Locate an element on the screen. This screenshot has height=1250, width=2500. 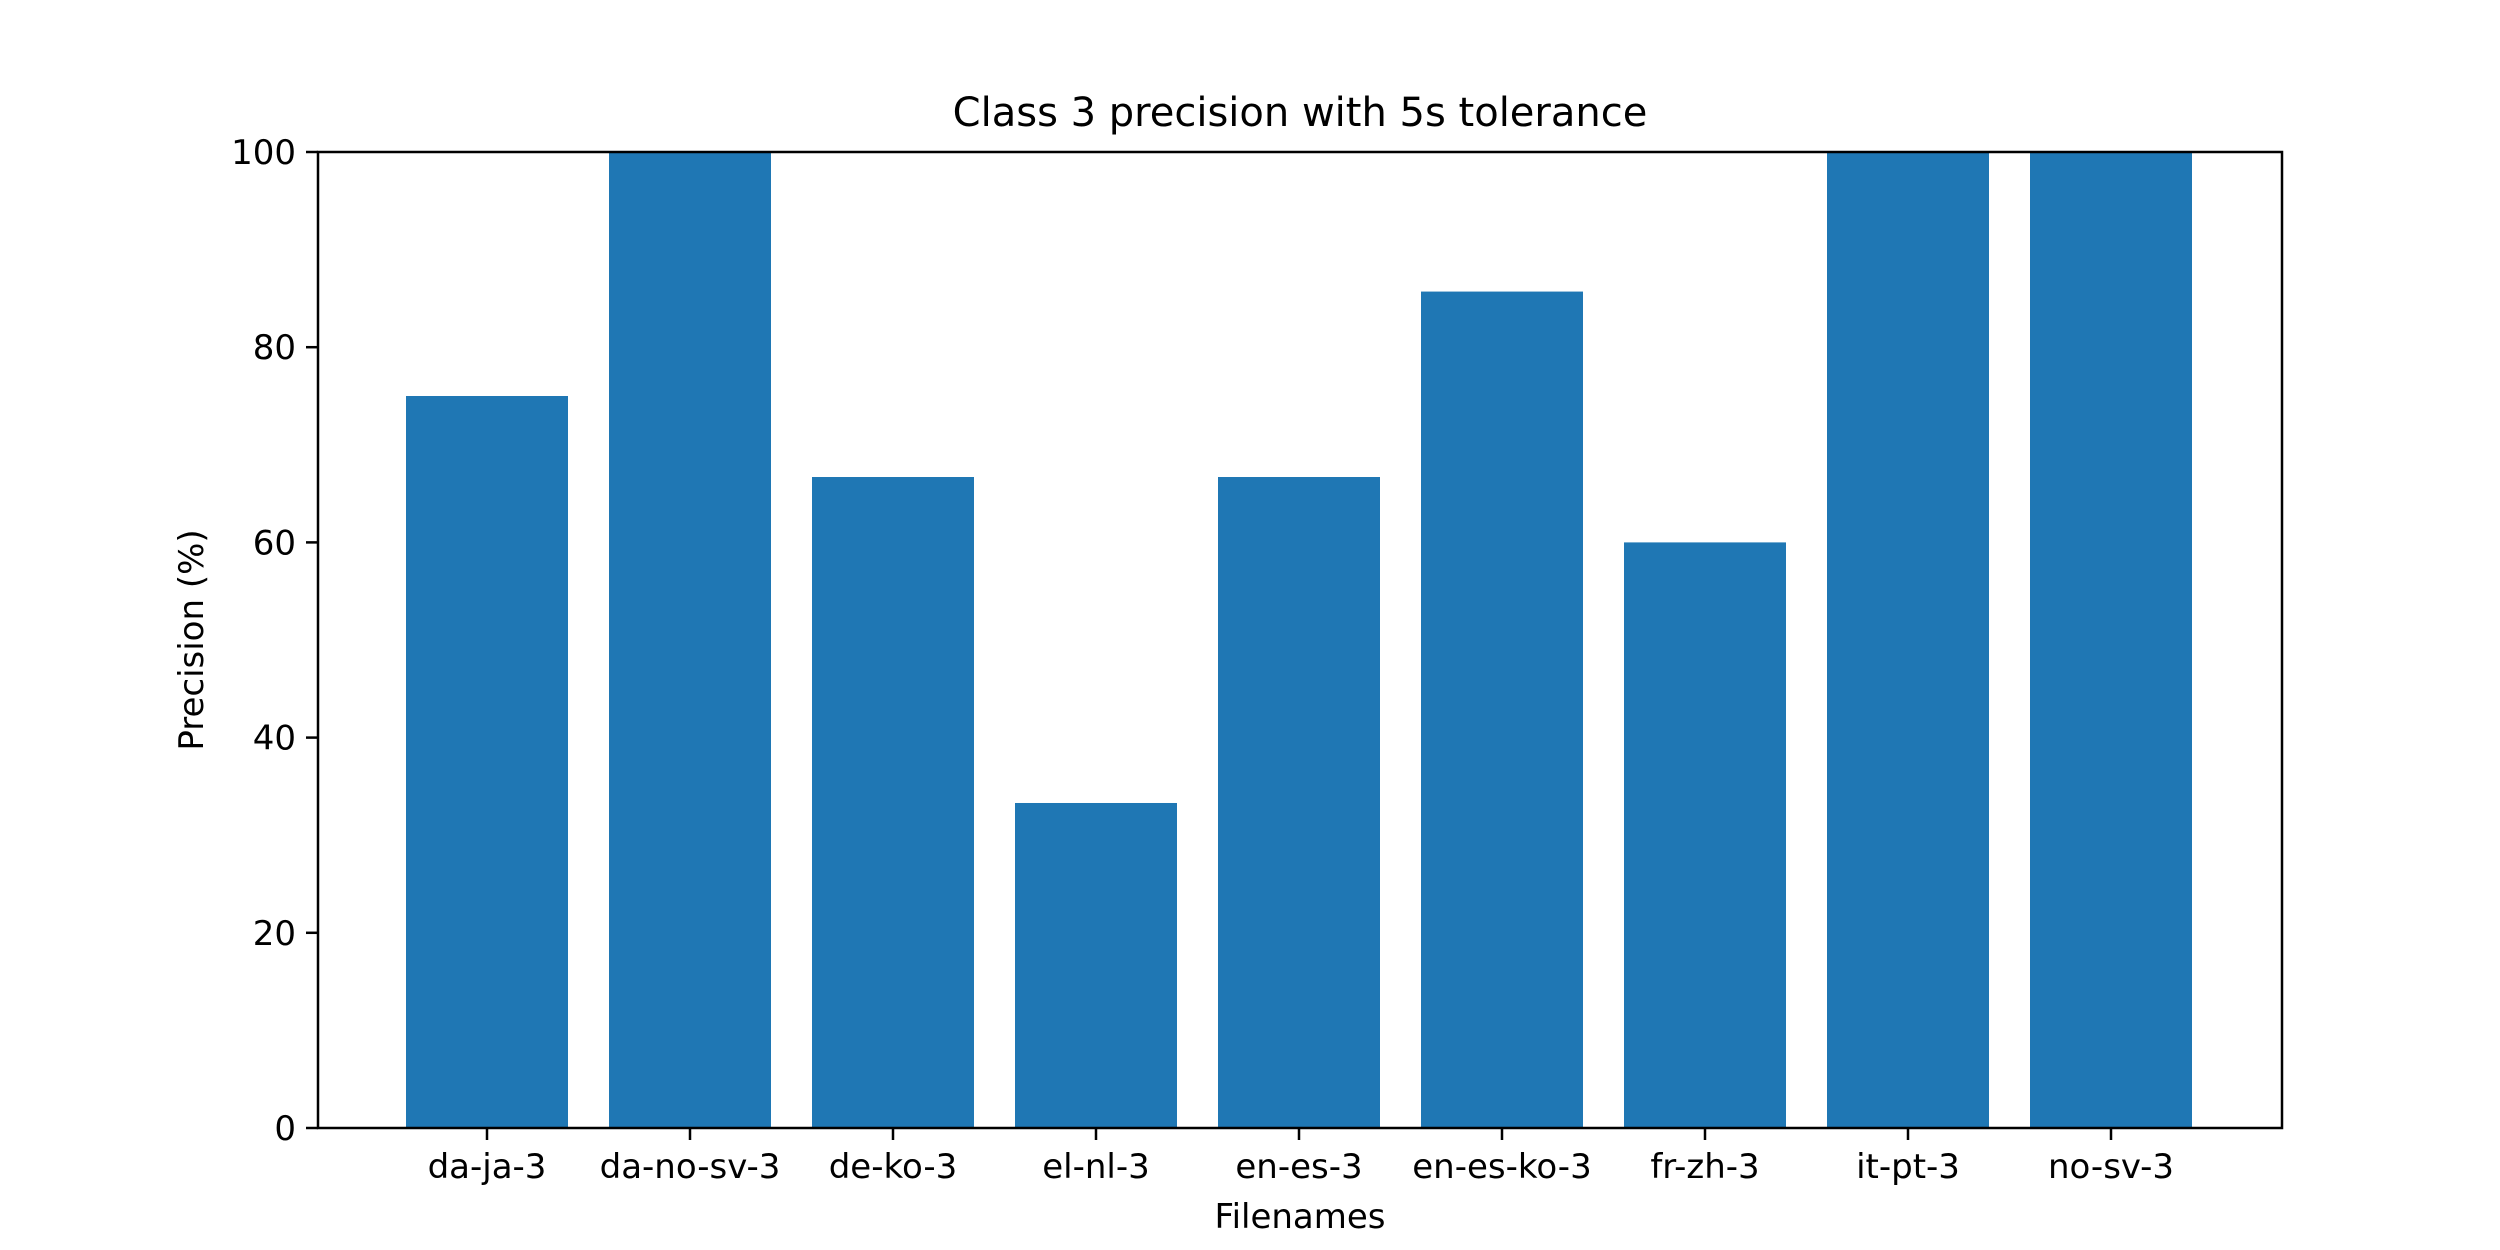
x-tick-label: it-pt-3 is located at coordinates (1908, 1167).